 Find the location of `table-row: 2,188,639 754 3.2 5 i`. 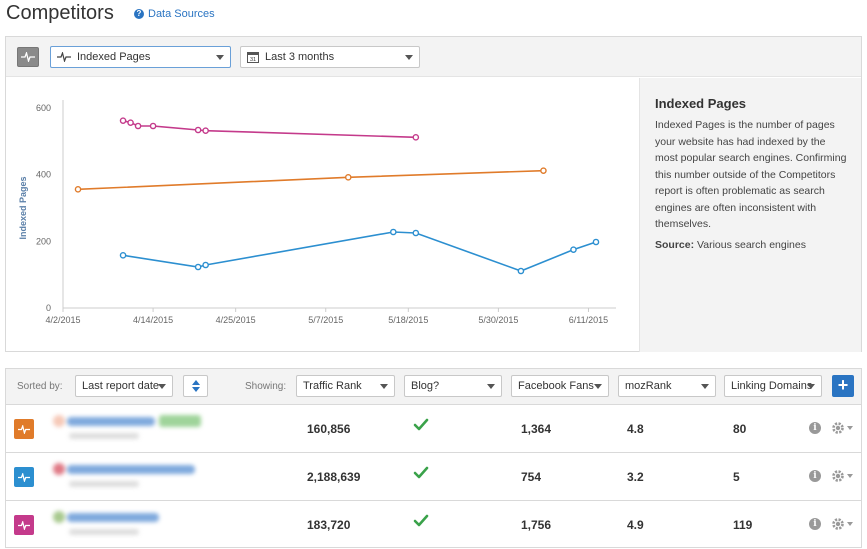

table-row: 2,188,639 754 3.2 5 i is located at coordinates (433, 476).